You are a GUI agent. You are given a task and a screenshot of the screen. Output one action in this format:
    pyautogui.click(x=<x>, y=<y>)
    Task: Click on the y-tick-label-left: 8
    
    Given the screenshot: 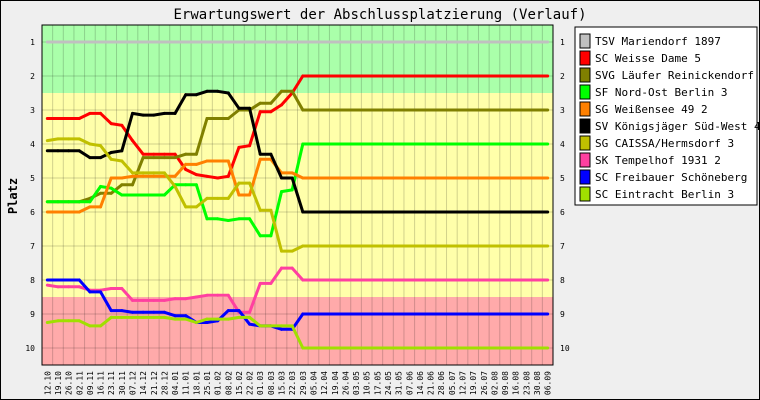 What is the action you would take?
    pyautogui.click(x=32, y=280)
    